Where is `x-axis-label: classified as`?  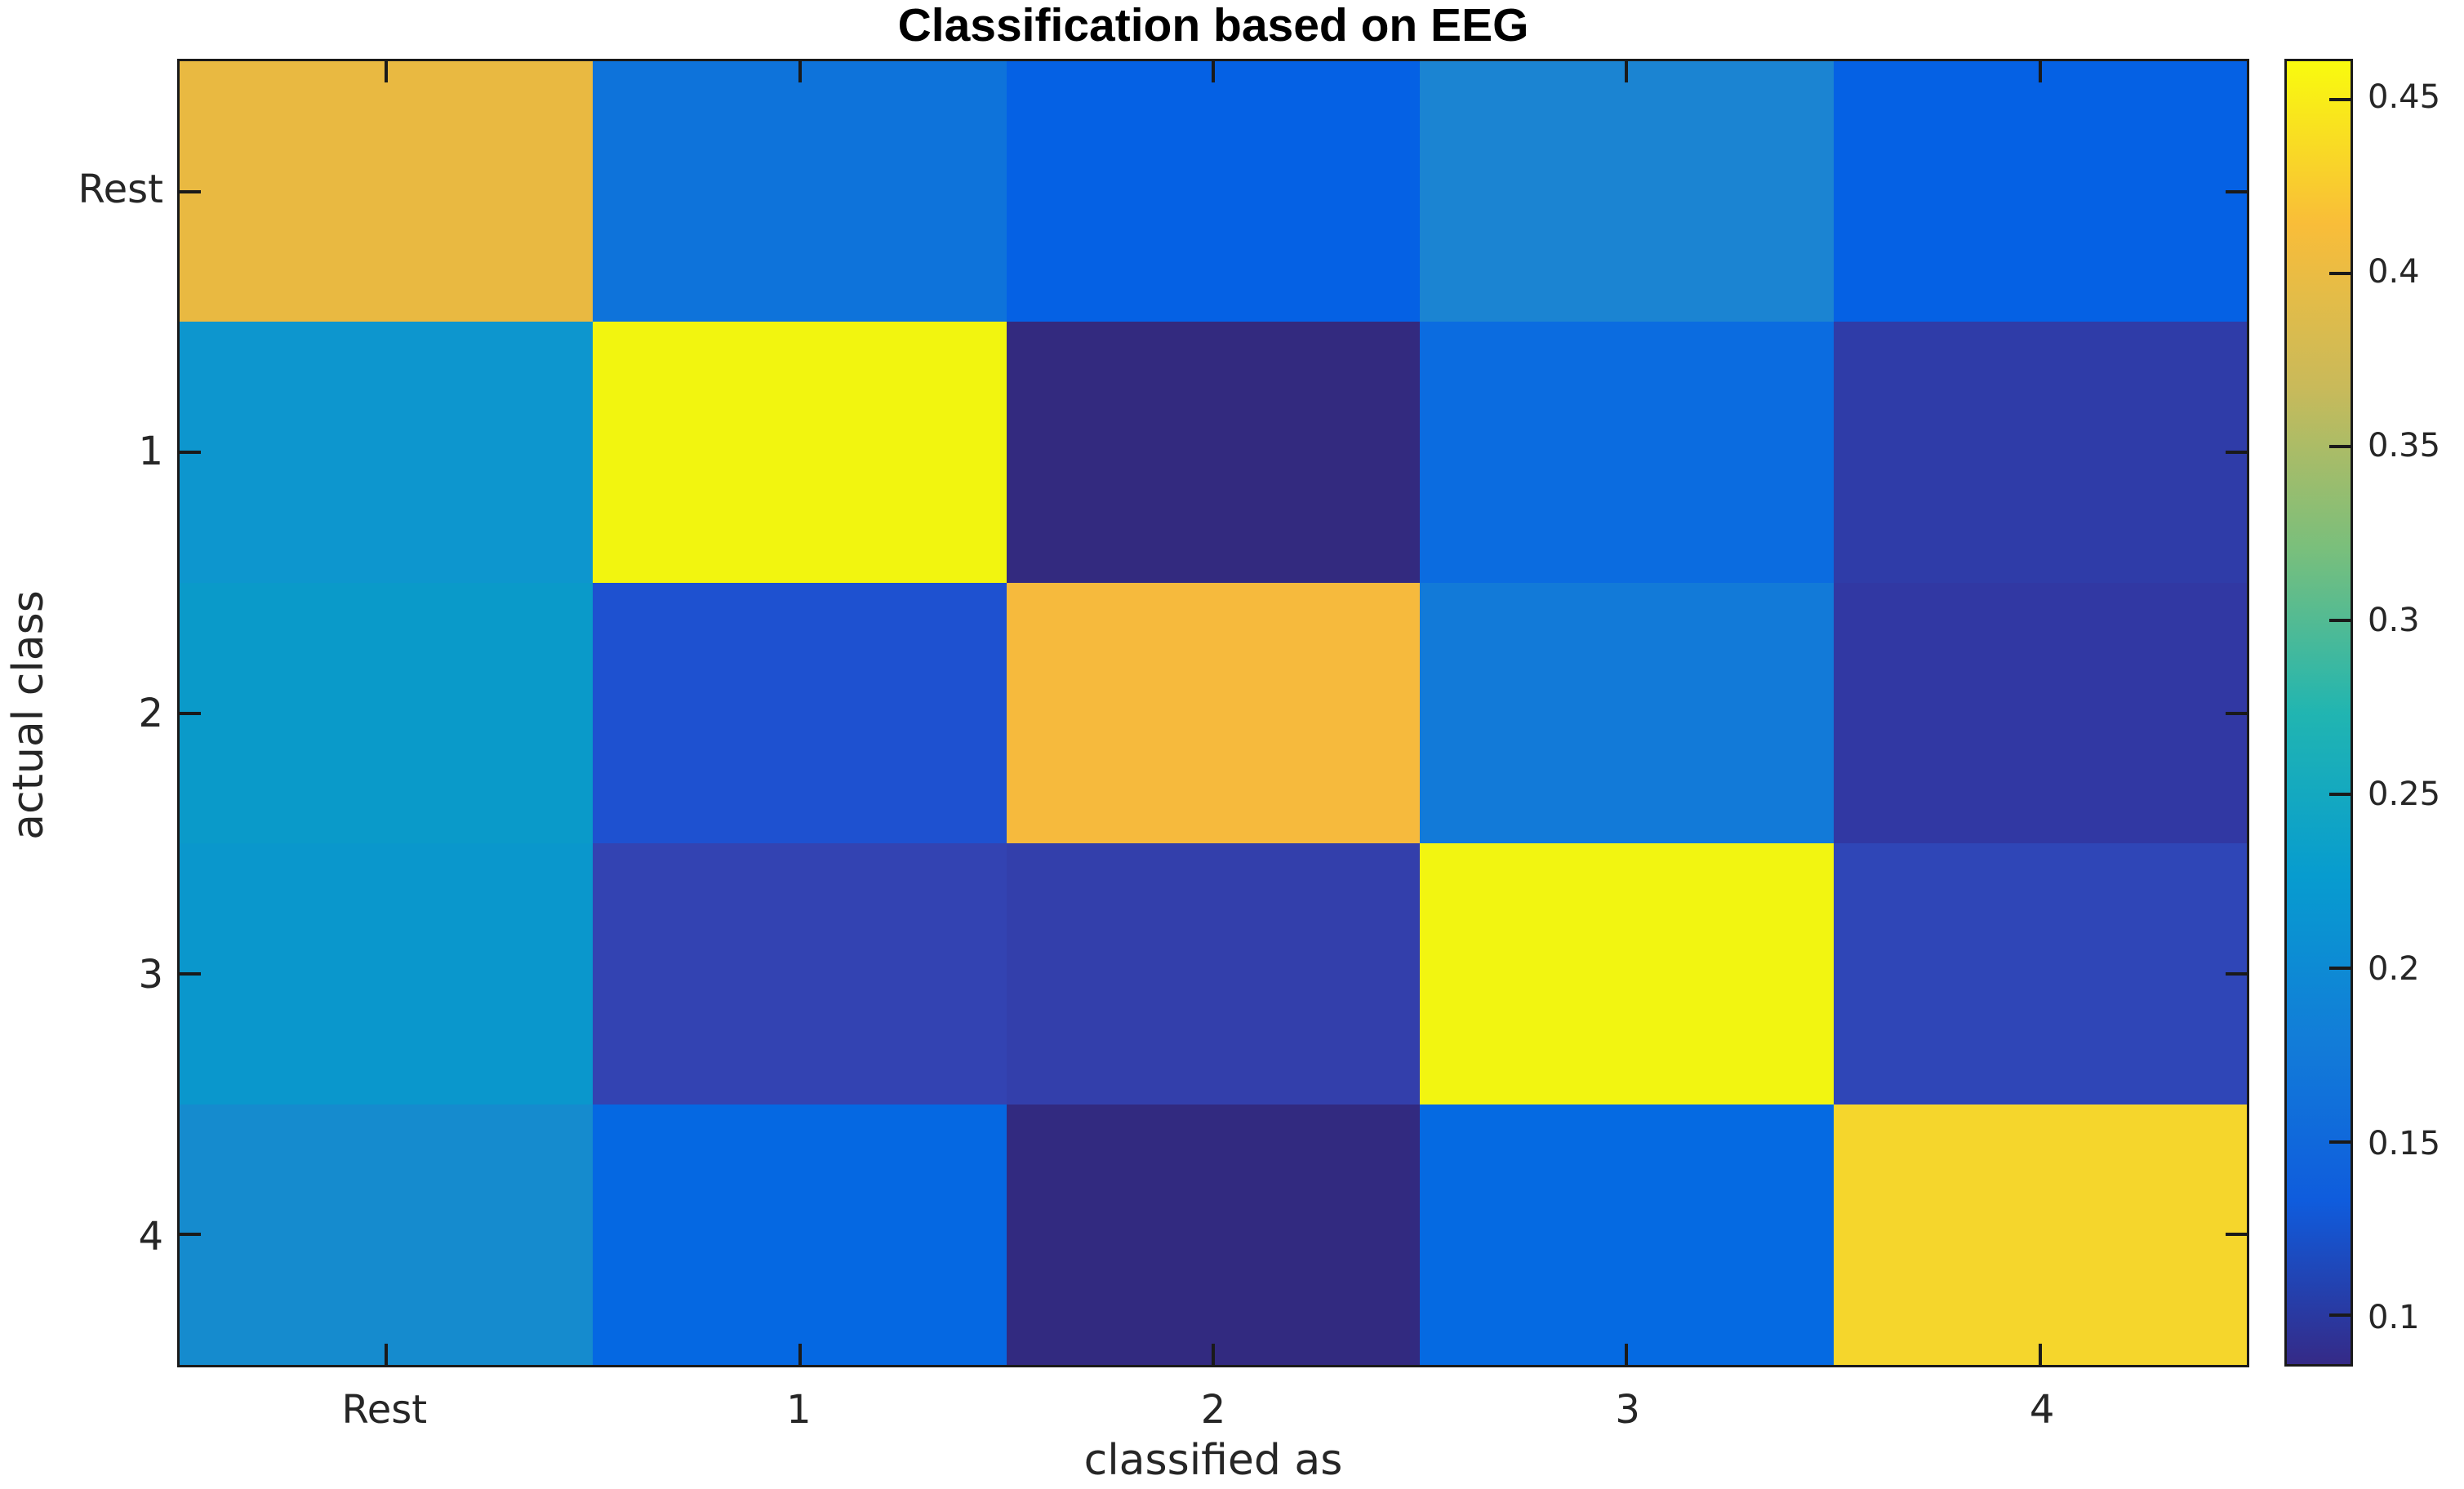 x-axis-label: classified as is located at coordinates (1213, 1460).